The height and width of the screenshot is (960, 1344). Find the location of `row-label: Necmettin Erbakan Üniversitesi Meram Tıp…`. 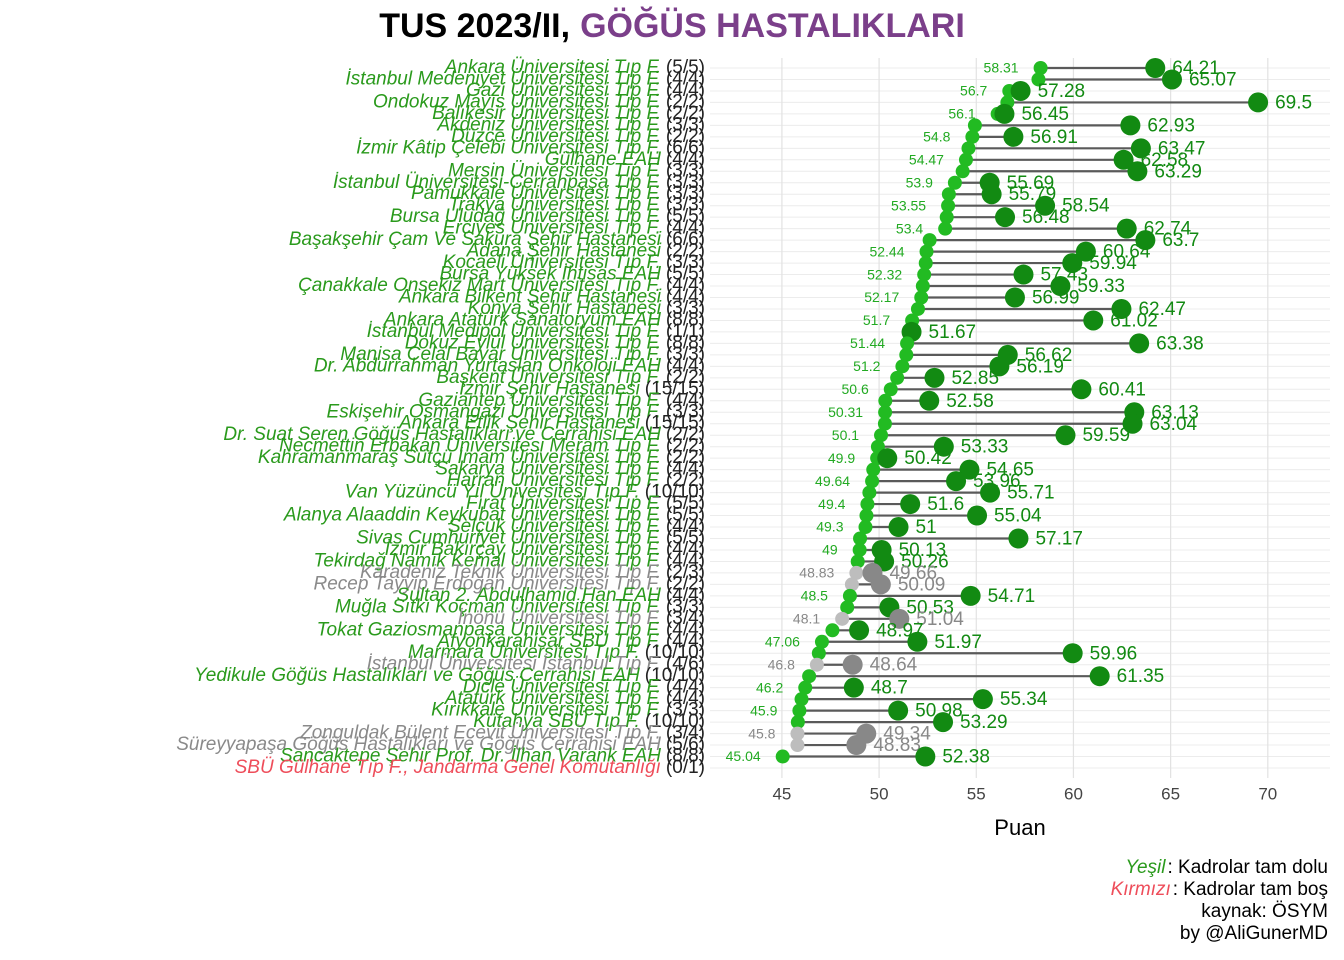

row-label: Necmettin Erbakan Üniversitesi Meram Tıp… is located at coordinates (492, 446).